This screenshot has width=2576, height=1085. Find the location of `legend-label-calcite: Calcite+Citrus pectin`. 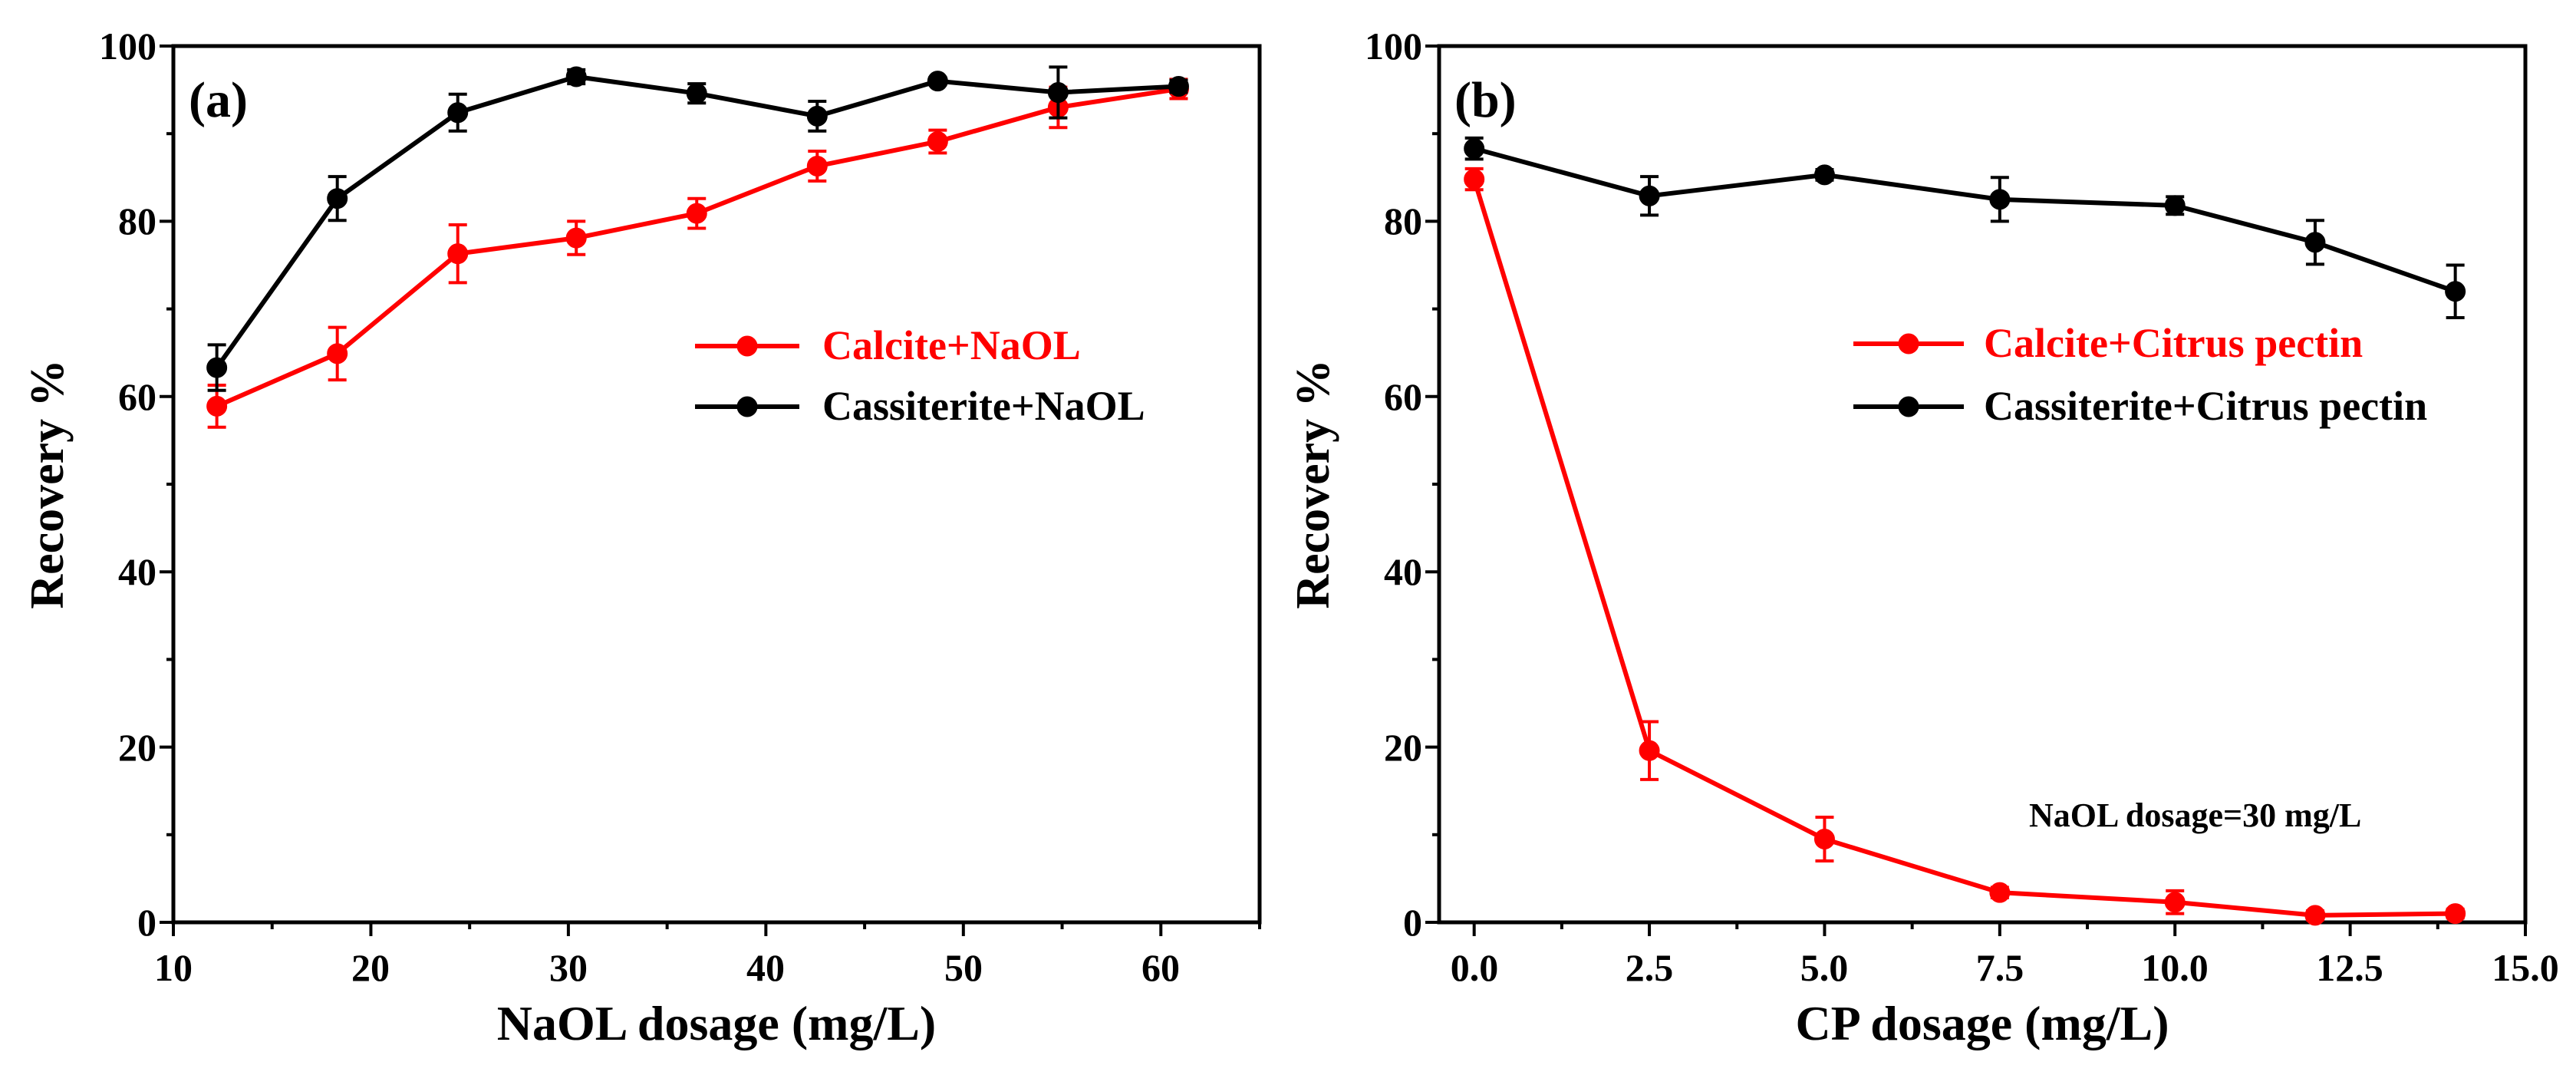

legend-label-calcite: Calcite+Citrus pectin is located at coordinates (2173, 343).